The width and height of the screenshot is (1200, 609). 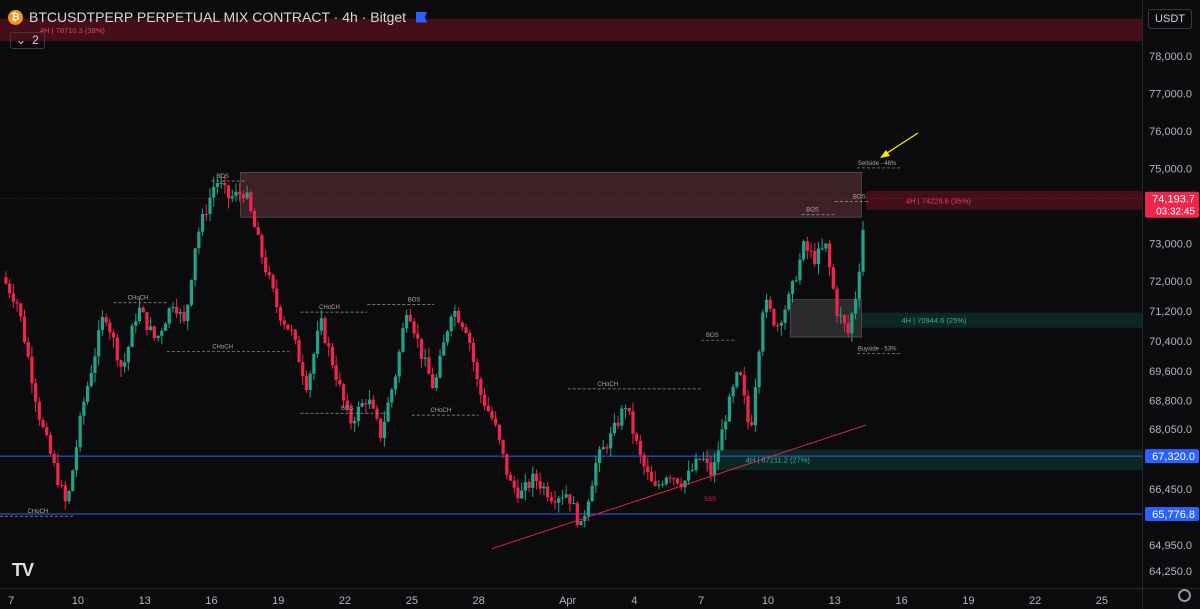 I want to click on indicator-count: 2, so click(x=35, y=40).